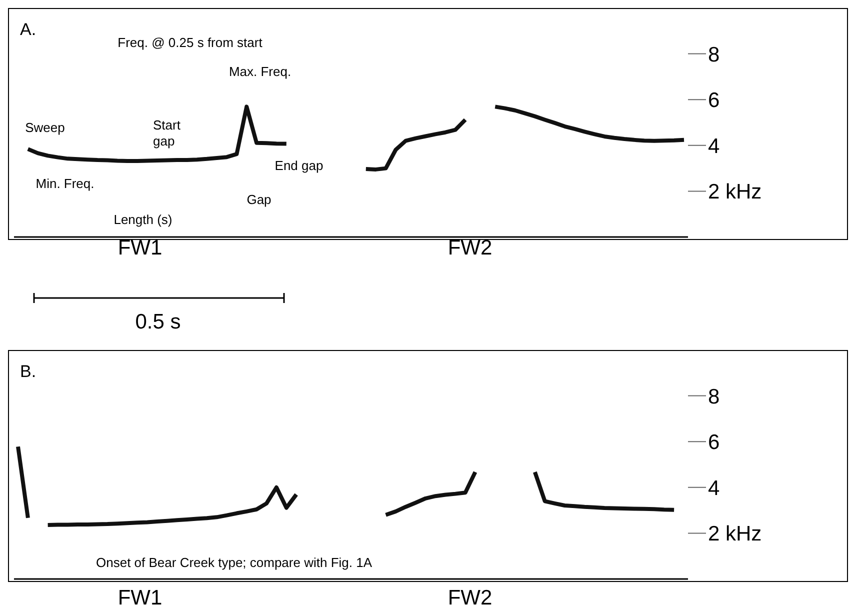 The width and height of the screenshot is (856, 614). What do you see at coordinates (45, 128) in the screenshot?
I see `annotation: Sweep` at bounding box center [45, 128].